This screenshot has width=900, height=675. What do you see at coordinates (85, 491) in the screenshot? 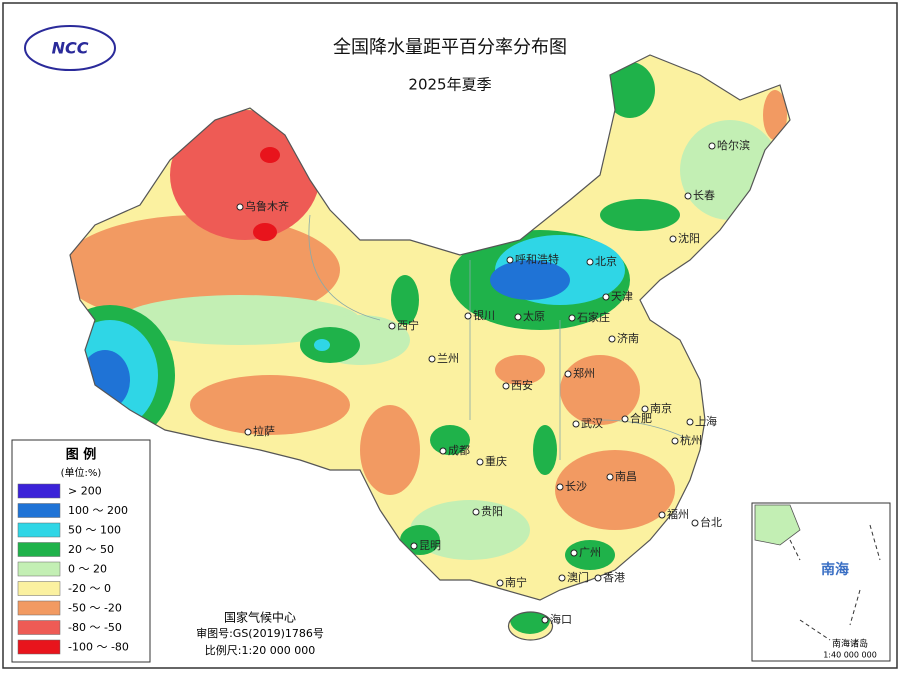
I see `legend-label: > 200` at bounding box center [85, 491].